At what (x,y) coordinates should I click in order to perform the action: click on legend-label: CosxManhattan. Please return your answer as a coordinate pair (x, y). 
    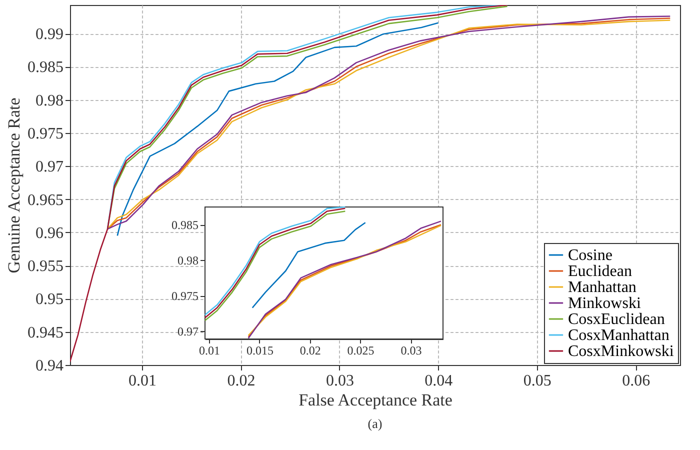
    Looking at the image, I should click on (619, 335).